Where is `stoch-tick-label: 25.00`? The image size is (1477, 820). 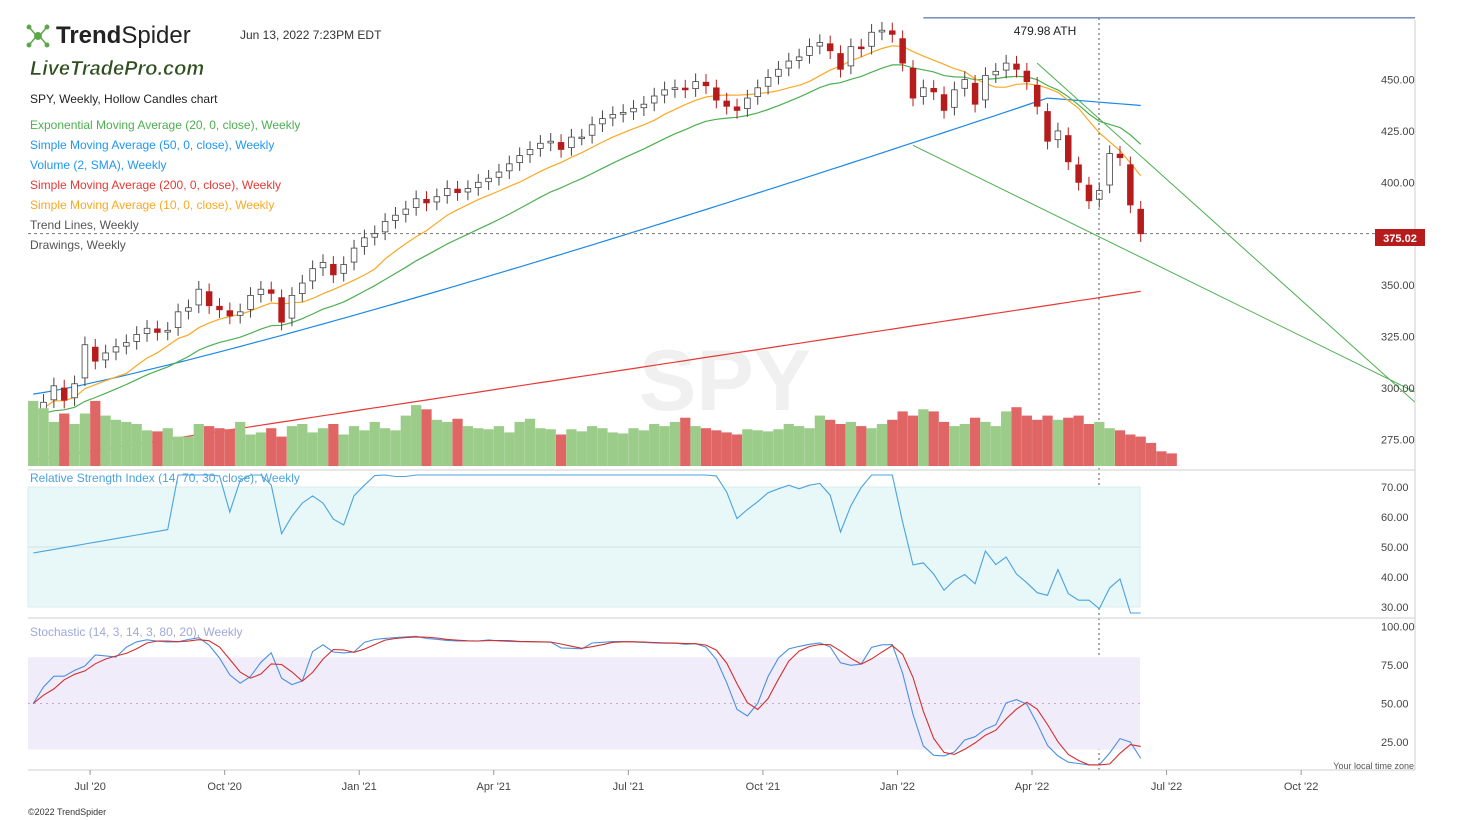 stoch-tick-label: 25.00 is located at coordinates (1395, 743).